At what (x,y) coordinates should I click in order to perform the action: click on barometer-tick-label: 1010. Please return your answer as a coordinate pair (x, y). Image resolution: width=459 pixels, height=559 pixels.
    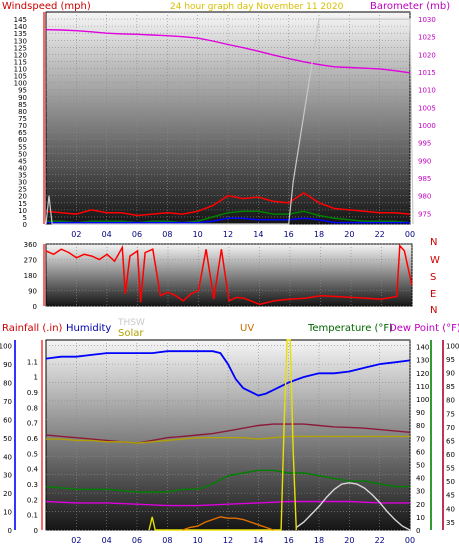
    Looking at the image, I should click on (427, 91).